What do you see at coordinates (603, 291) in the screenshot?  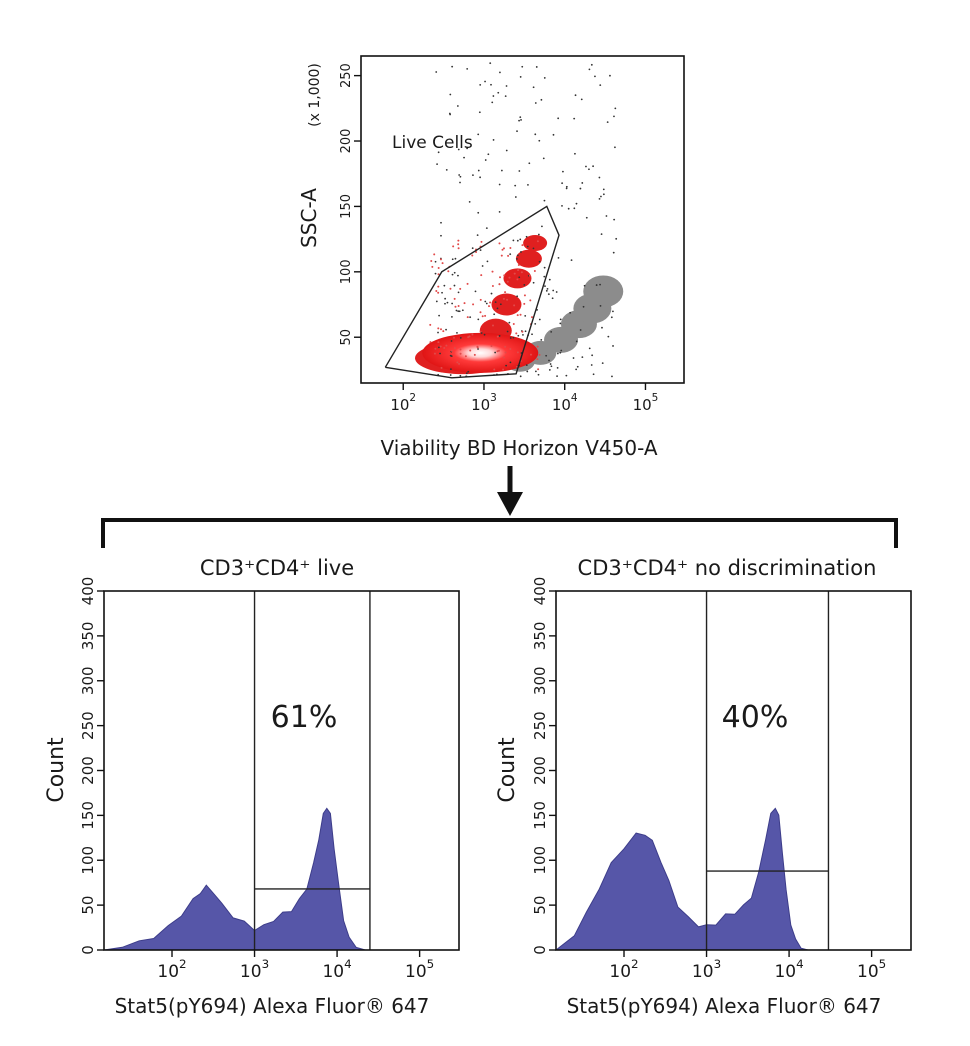 I see `gray-cloud-point` at bounding box center [603, 291].